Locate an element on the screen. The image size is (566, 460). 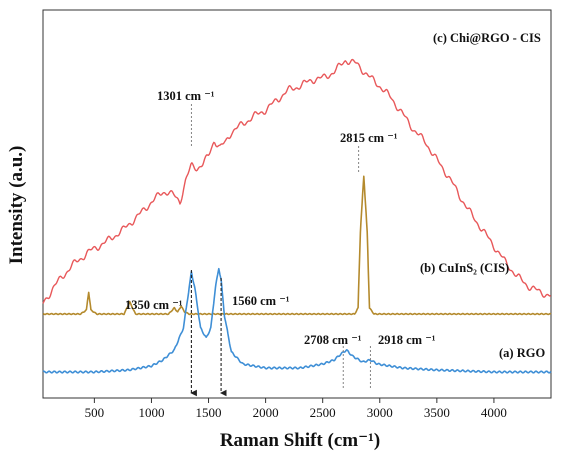
annotation-2918: 2918 cm ⁻¹ is located at coordinates (407, 340).